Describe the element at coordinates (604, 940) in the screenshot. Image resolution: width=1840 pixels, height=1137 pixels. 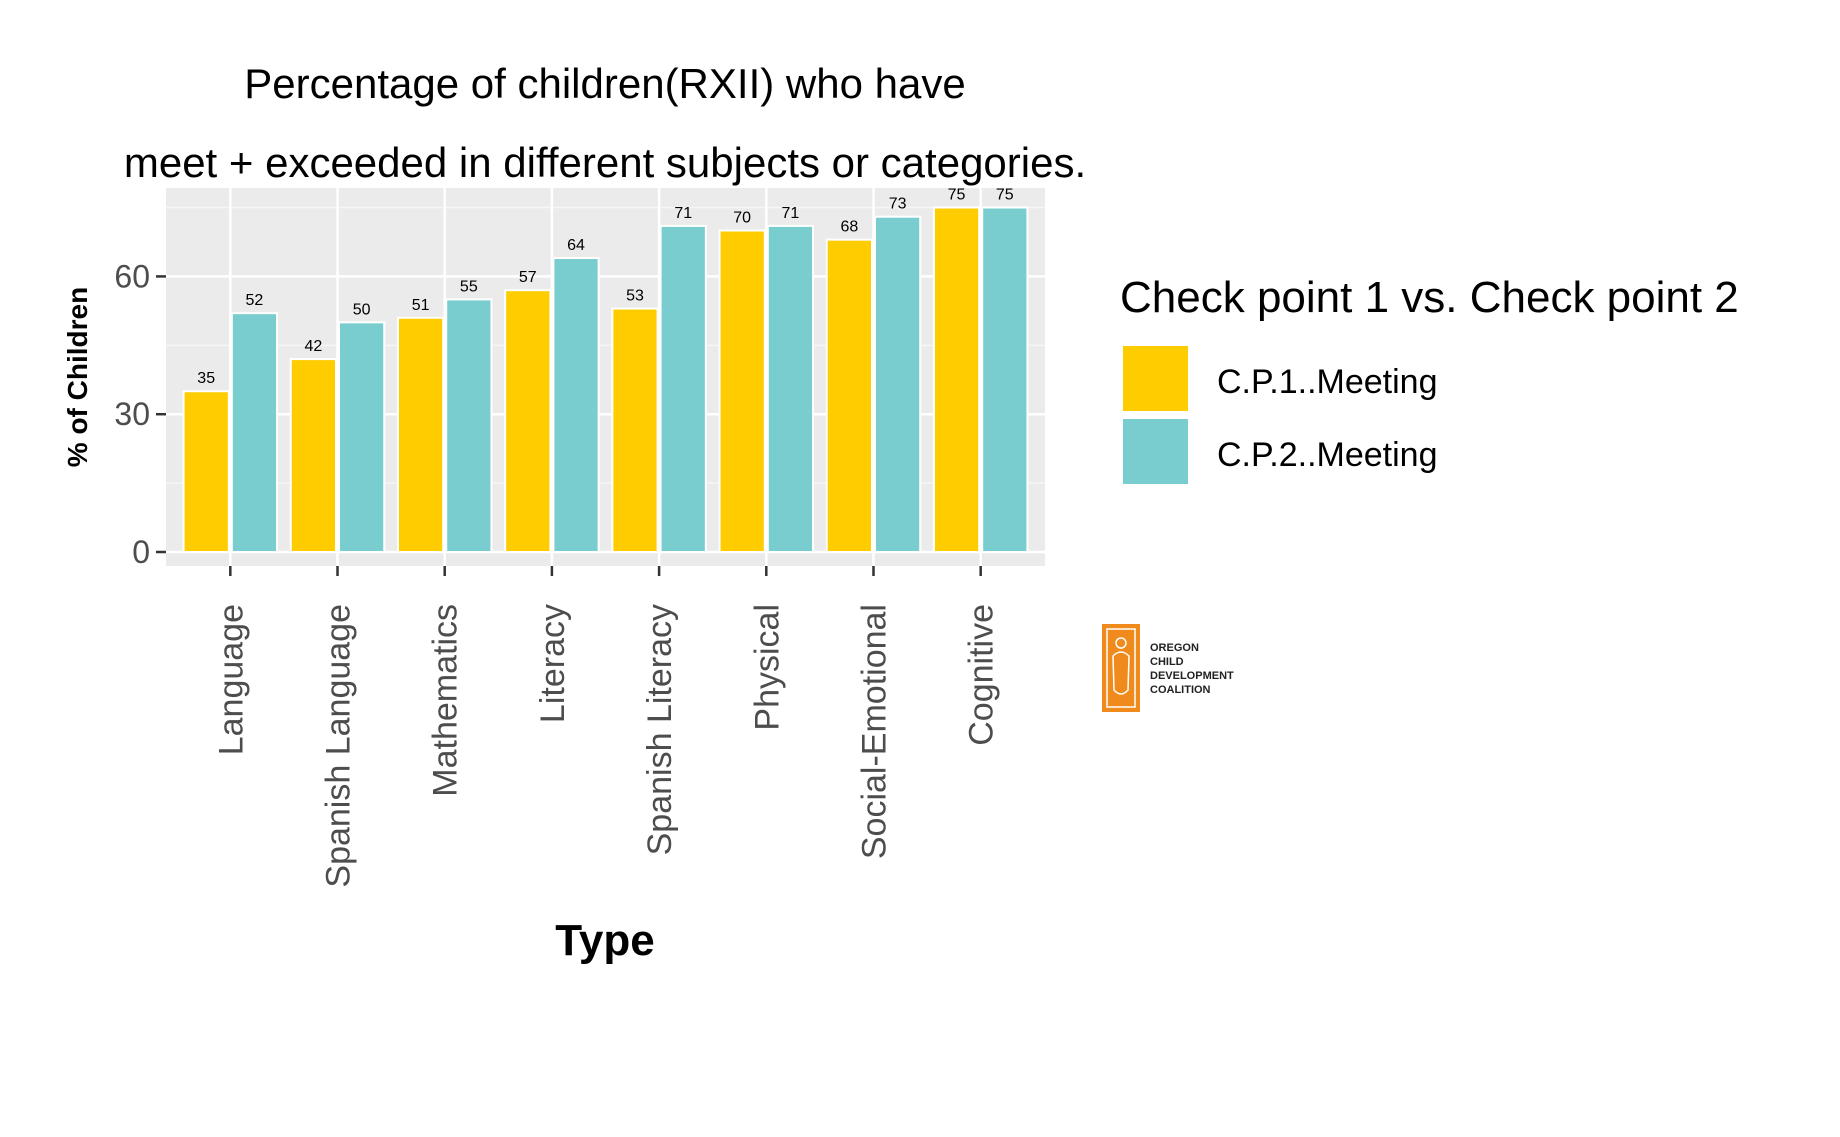
I see `x-axis-title: Type` at that location.